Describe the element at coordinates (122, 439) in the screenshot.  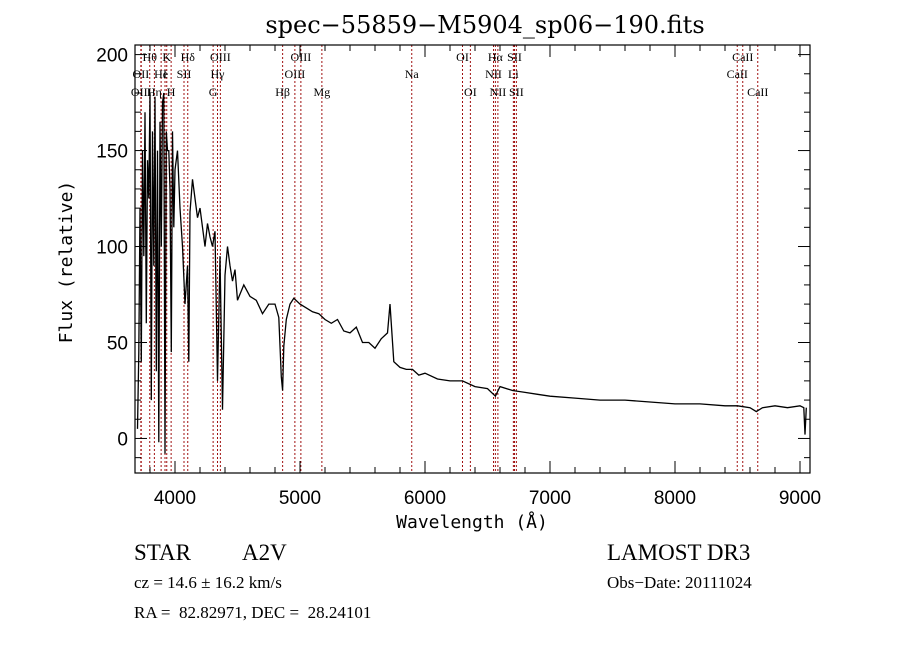
I see `y-tick-label: 0` at that location.